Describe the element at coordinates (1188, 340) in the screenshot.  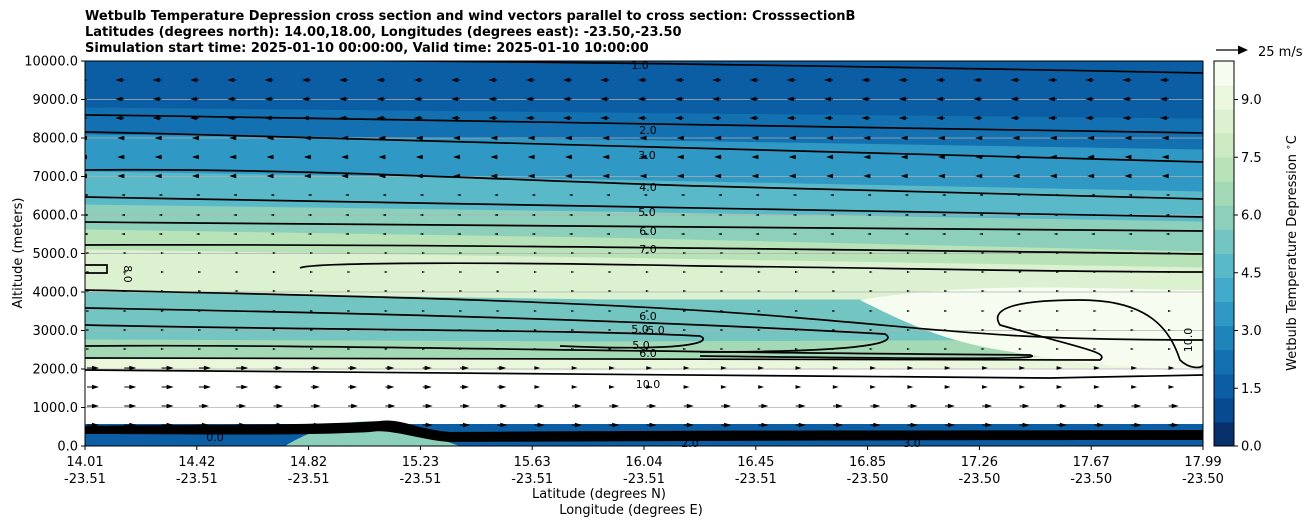
I see `contour-label: 10.0` at that location.